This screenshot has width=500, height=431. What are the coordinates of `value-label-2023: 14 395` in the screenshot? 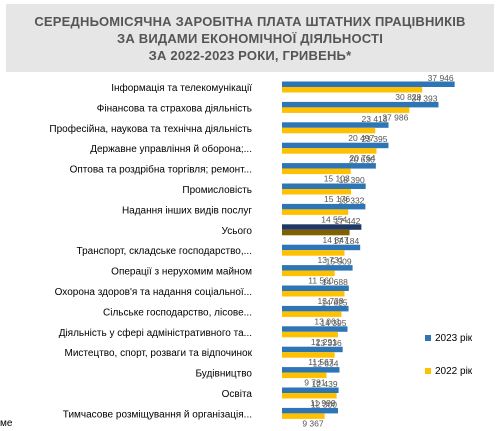 It's located at (333, 323).